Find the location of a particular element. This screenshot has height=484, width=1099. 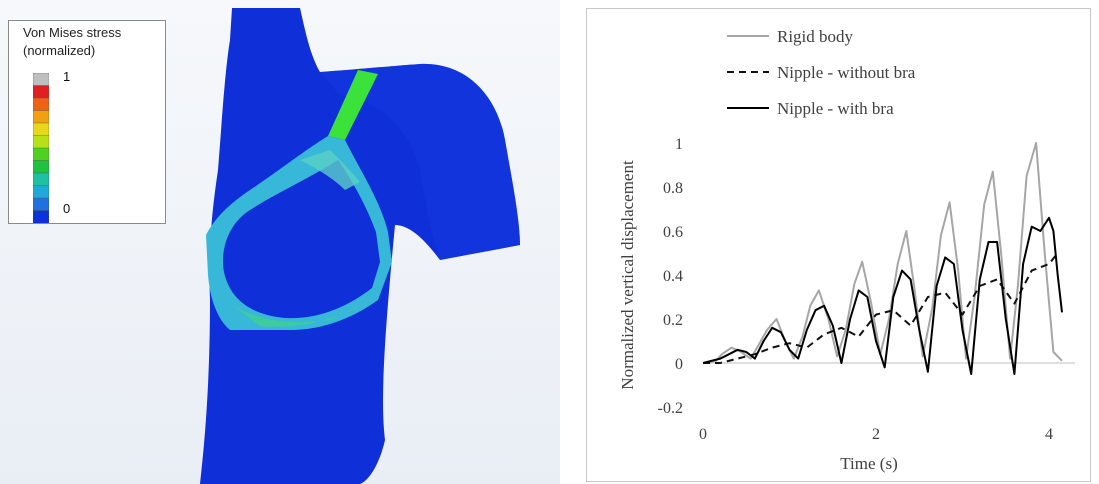

y-tick-label: 0.8 is located at coordinates (673, 188).